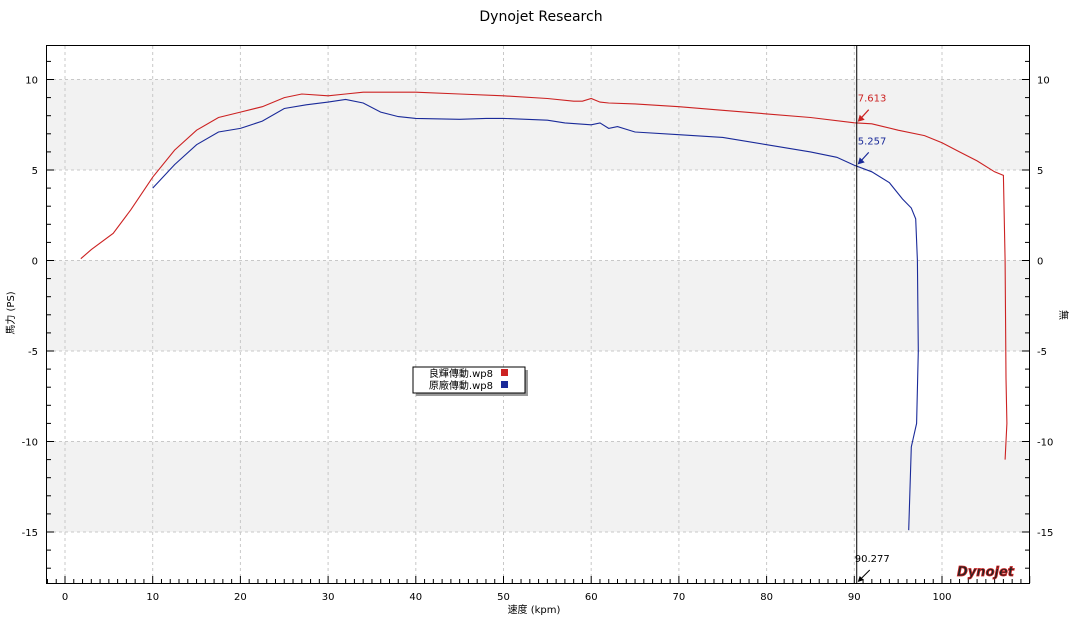  What do you see at coordinates (152, 597) in the screenshot?
I see `x-tick-label: 10` at bounding box center [152, 597].